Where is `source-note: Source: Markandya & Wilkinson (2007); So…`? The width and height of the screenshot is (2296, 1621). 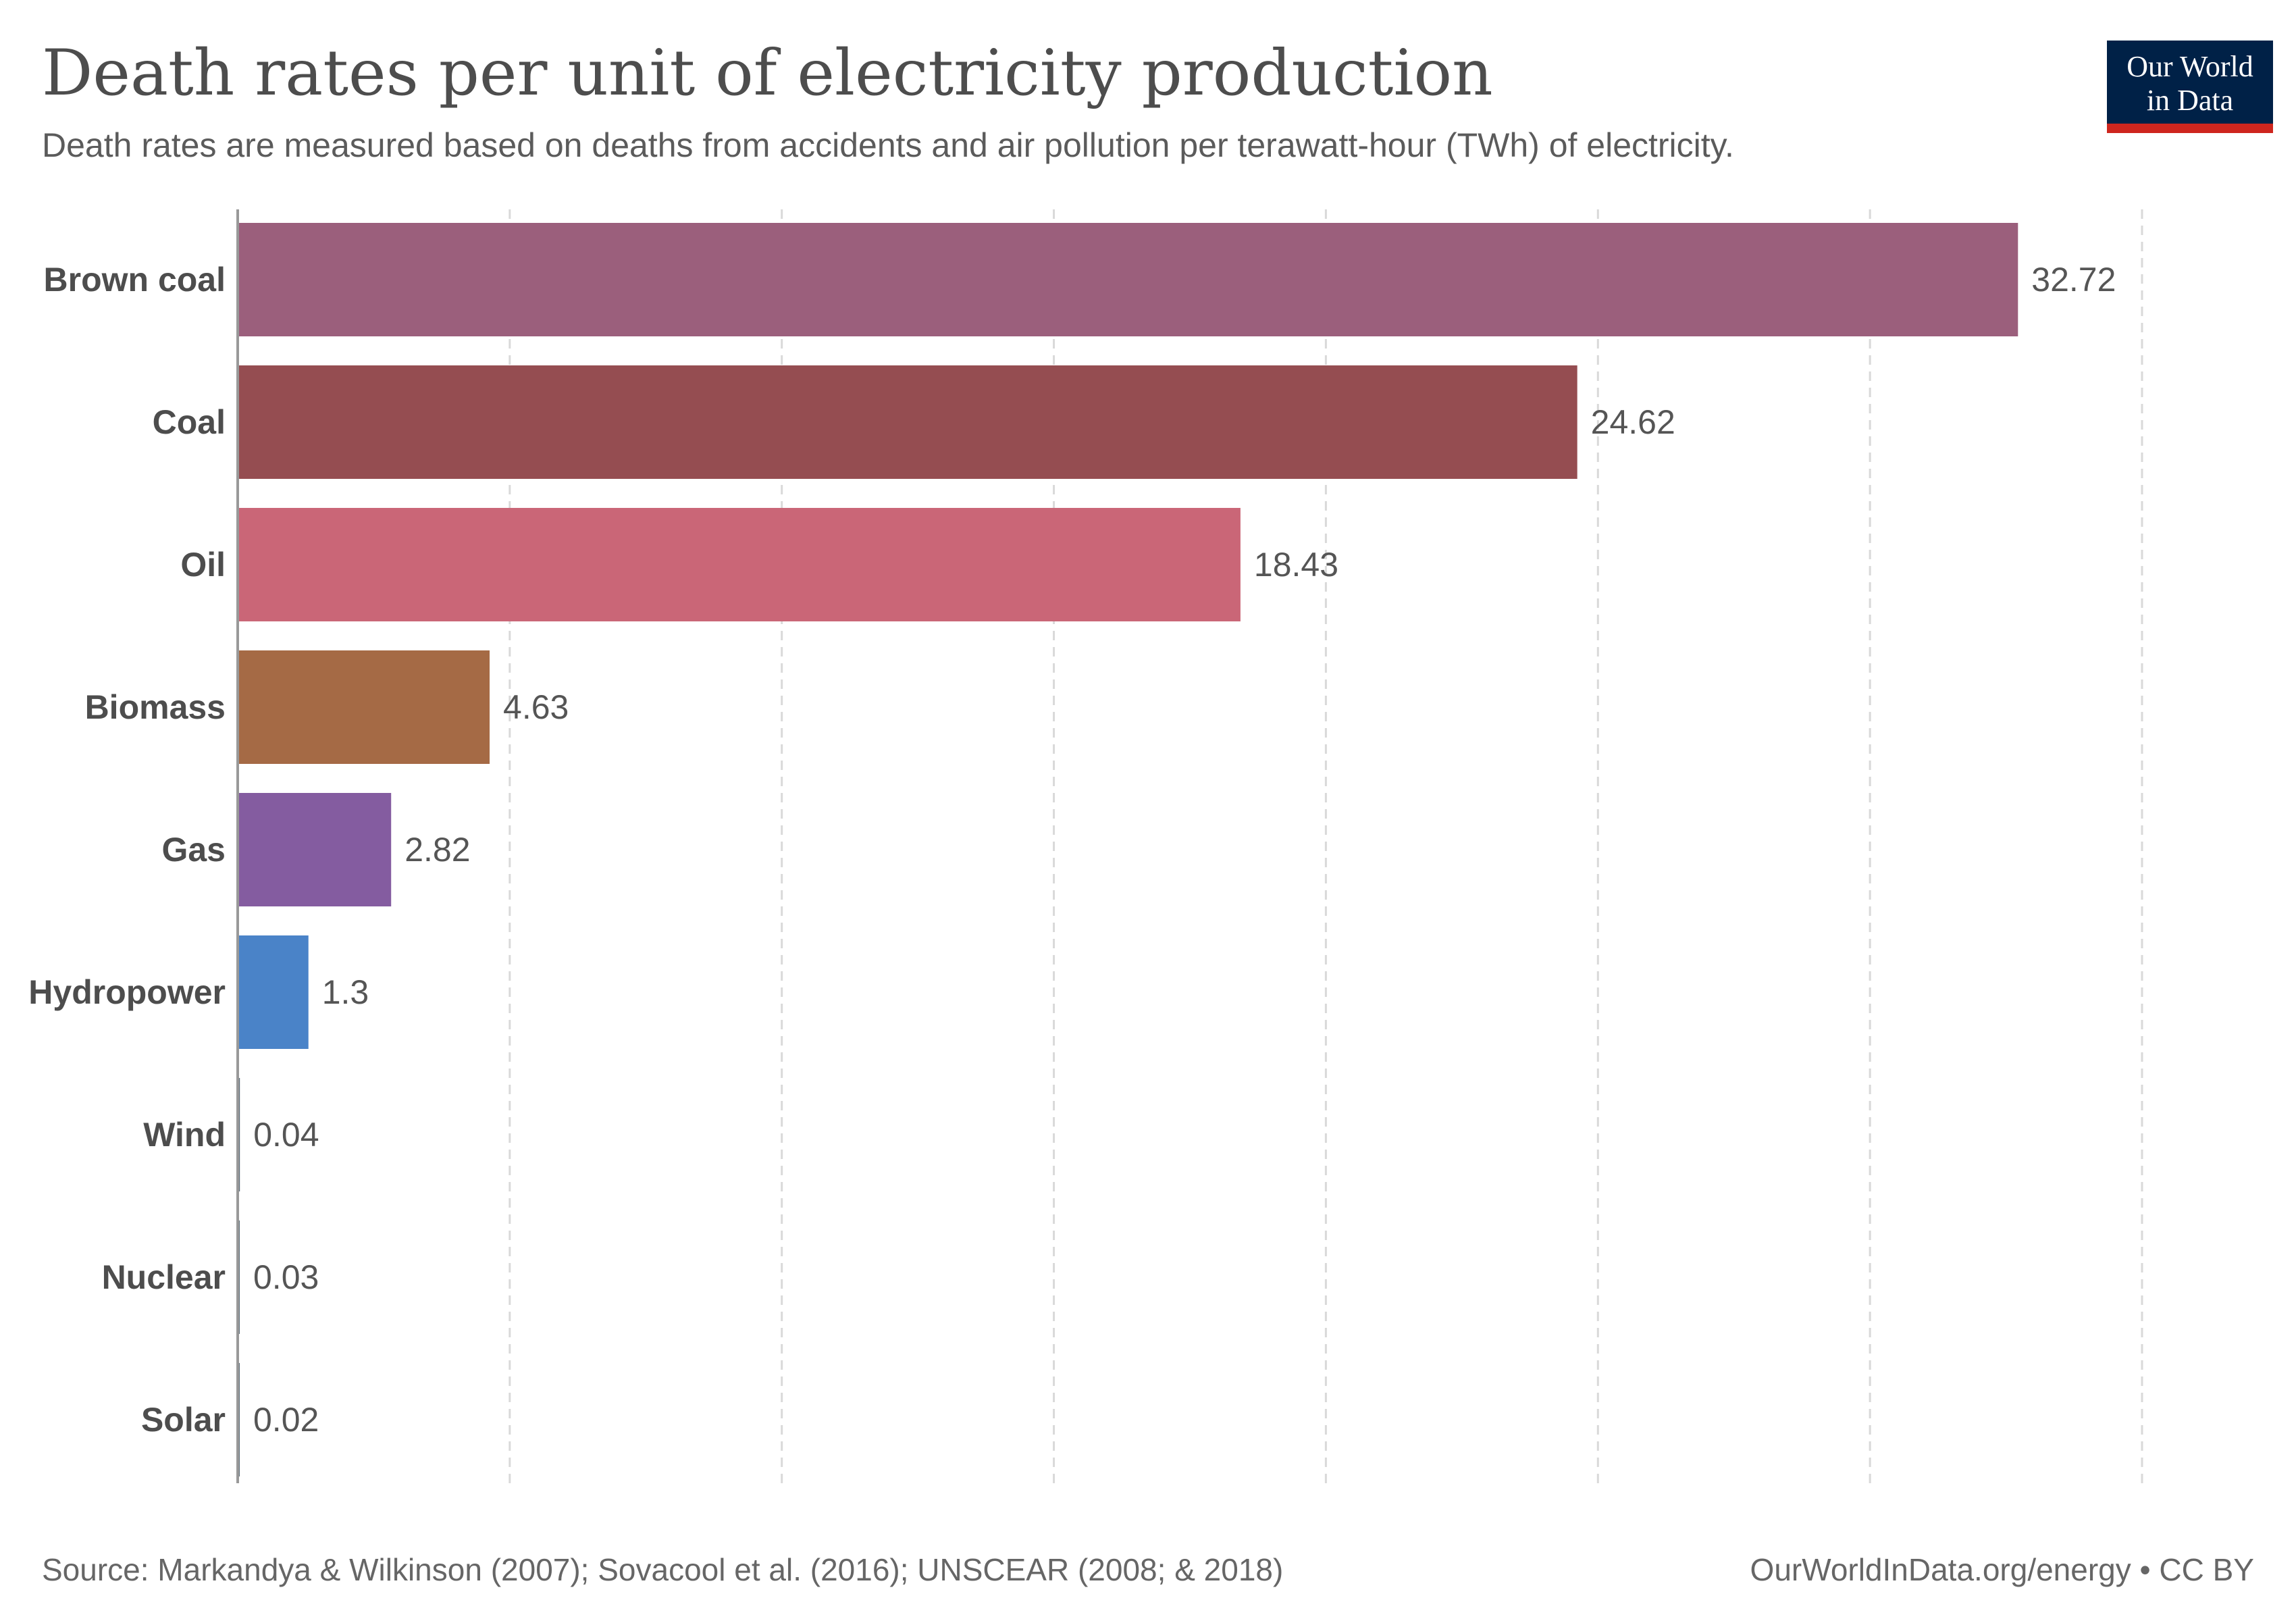 source-note: Source: Markandya & Wilkinson (2007); So… is located at coordinates (662, 1569).